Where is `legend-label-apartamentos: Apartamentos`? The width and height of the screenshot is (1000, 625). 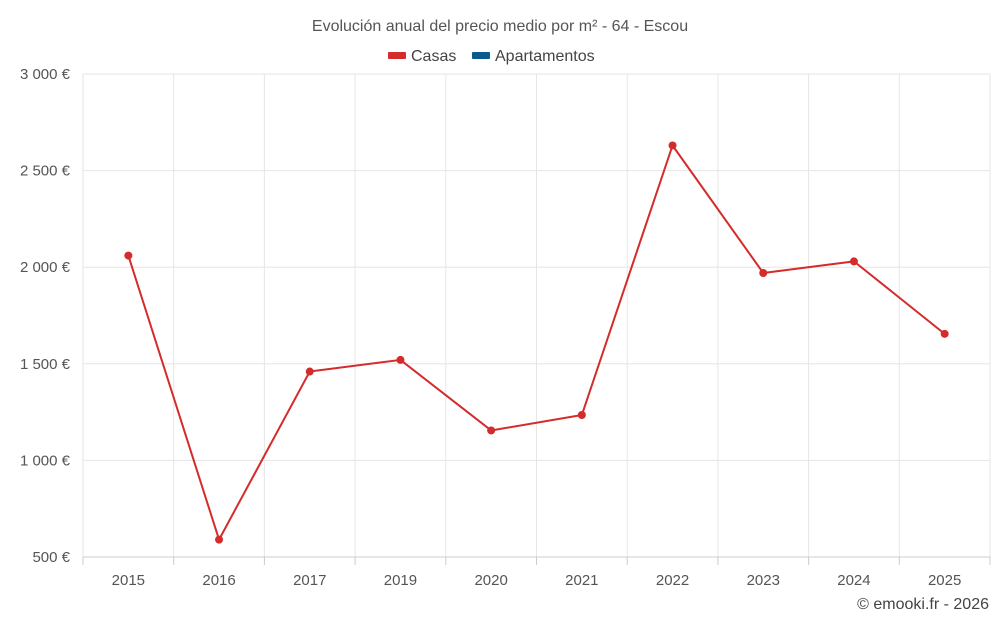 legend-label-apartamentos: Apartamentos is located at coordinates (545, 56).